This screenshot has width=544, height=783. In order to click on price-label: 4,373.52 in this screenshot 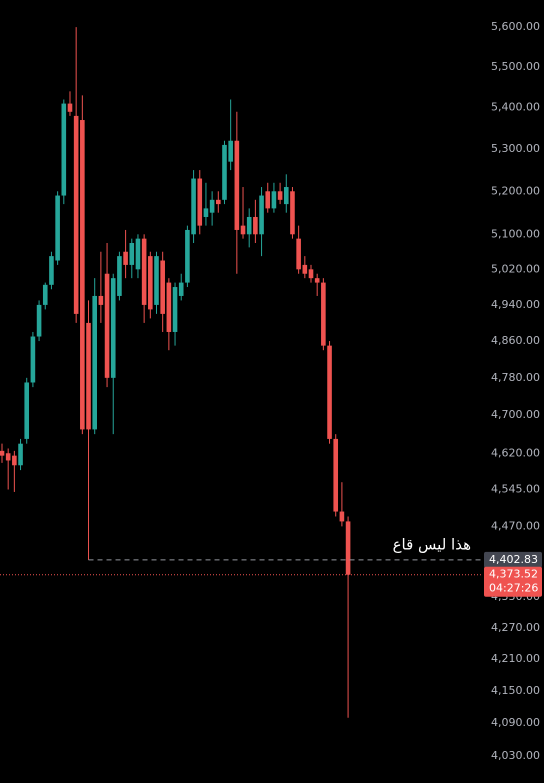, I will do `click(513, 574)`.